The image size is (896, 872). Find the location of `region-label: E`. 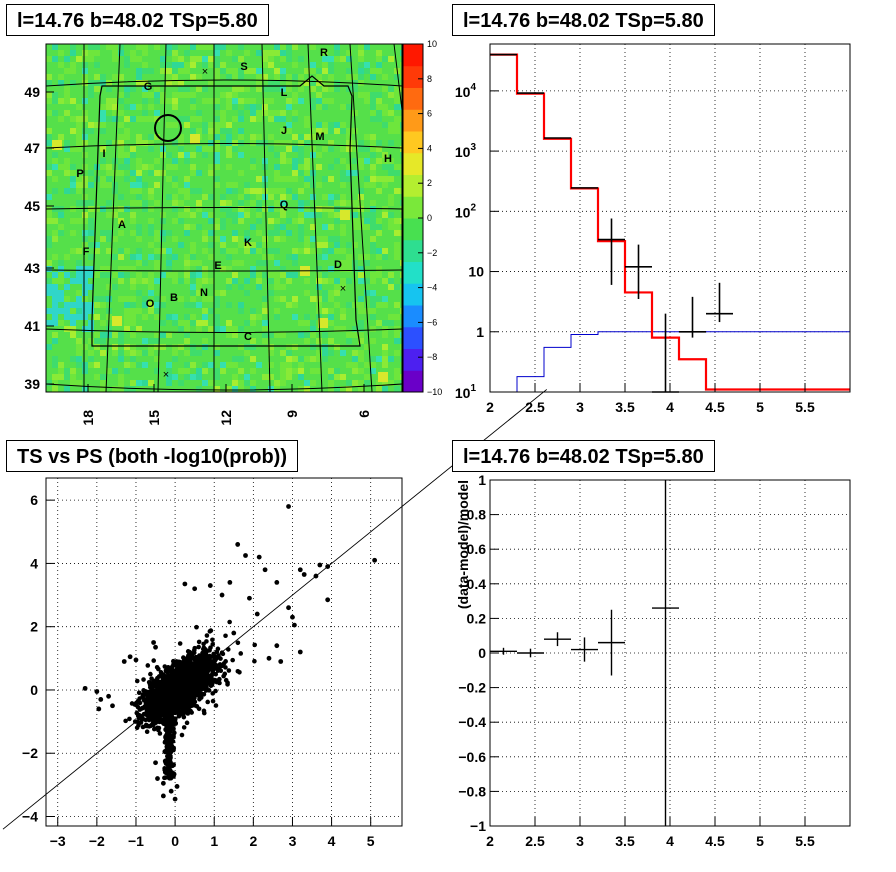

region-label: E is located at coordinates (217, 266).